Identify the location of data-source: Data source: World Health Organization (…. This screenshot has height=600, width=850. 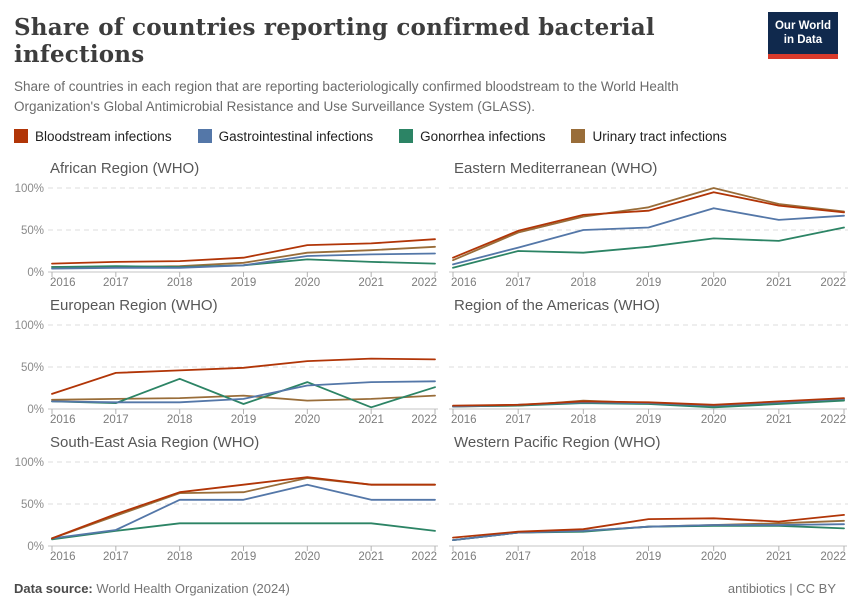
(152, 588).